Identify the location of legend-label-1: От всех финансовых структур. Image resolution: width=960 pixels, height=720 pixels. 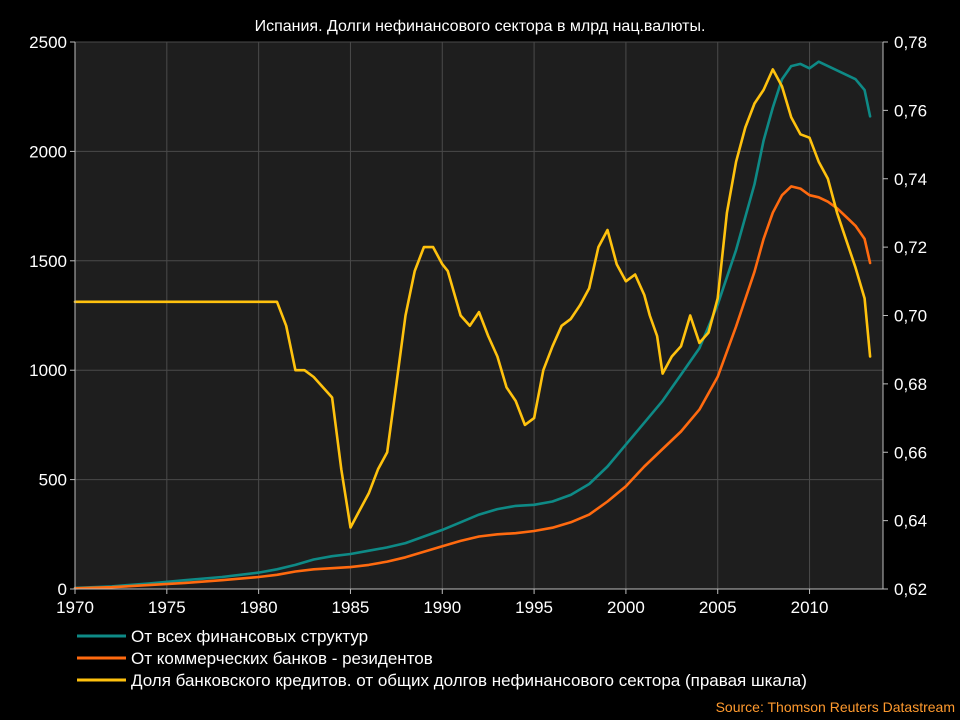
(249, 636).